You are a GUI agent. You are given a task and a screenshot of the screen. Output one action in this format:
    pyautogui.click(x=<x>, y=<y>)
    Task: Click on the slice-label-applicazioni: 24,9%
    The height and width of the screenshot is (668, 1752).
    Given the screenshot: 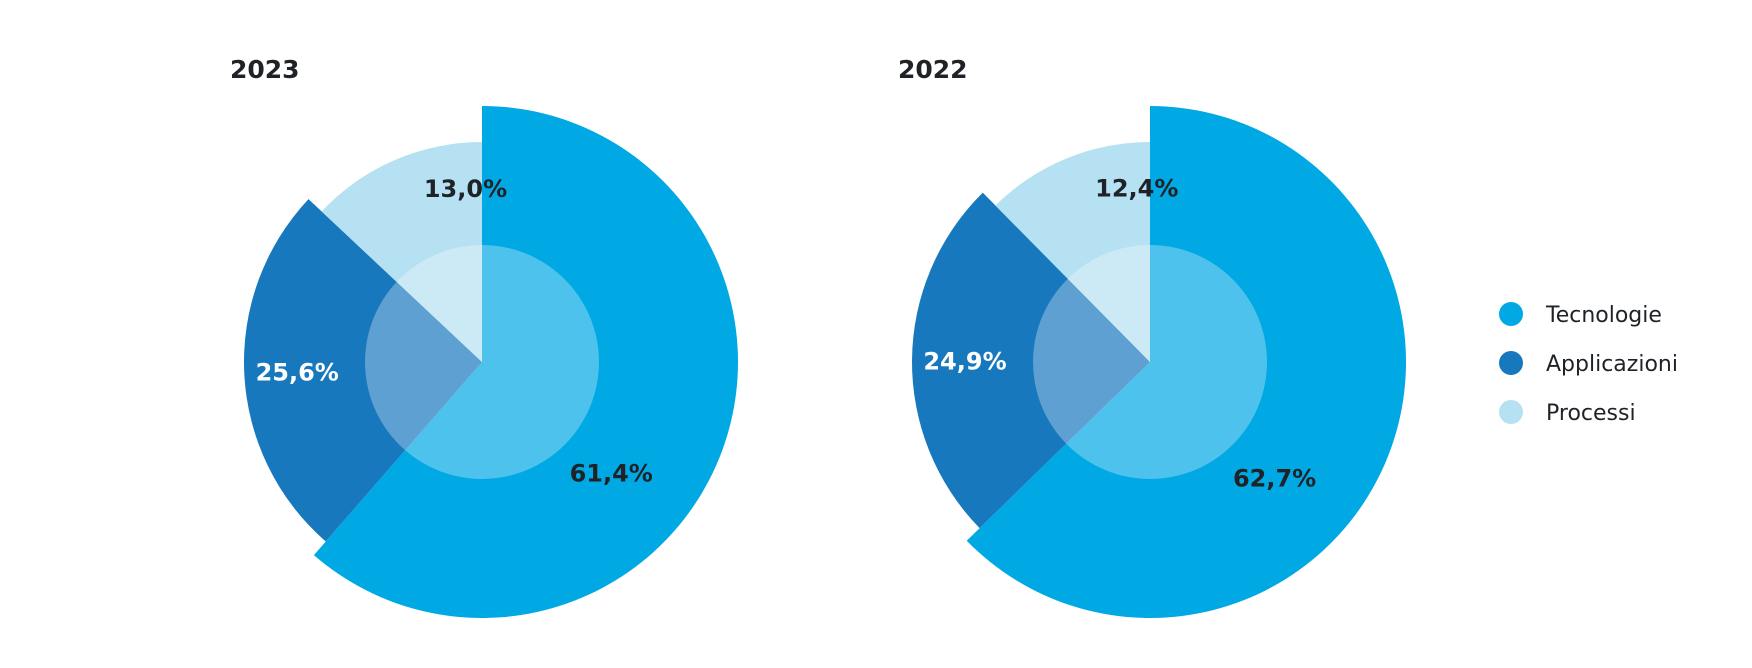 What is the action you would take?
    pyautogui.click(x=964, y=361)
    